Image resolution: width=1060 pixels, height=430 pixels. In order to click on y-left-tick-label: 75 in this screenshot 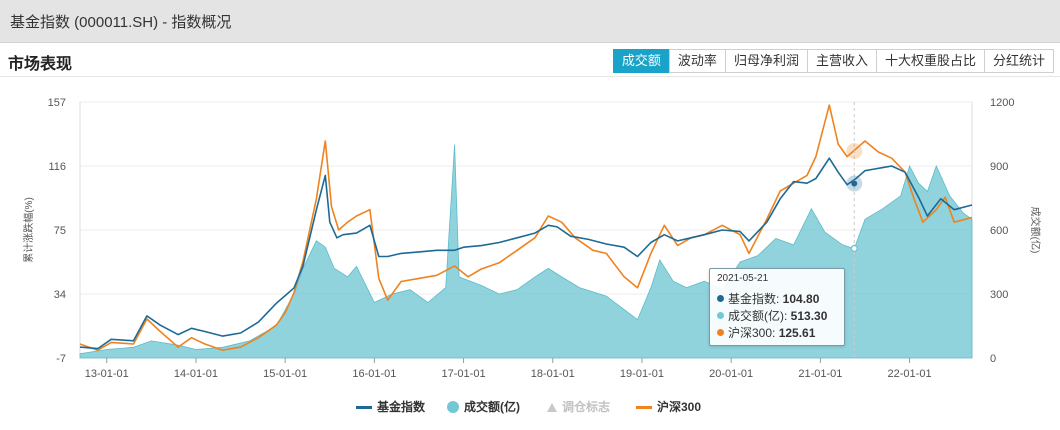, I will do `click(60, 231)`.